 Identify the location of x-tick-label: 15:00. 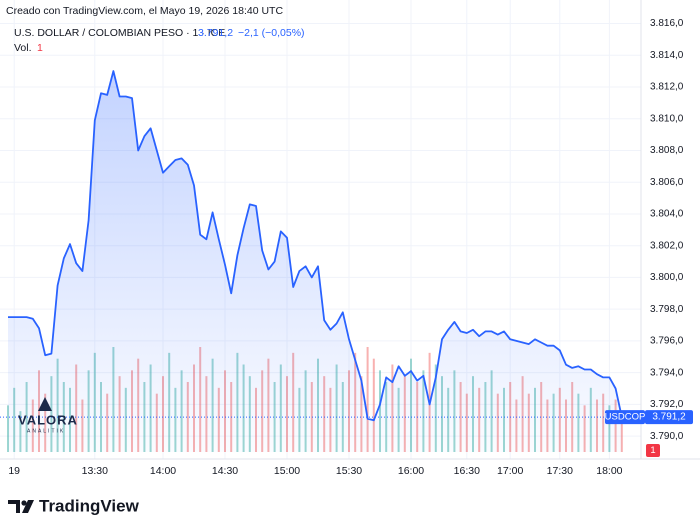
(287, 471).